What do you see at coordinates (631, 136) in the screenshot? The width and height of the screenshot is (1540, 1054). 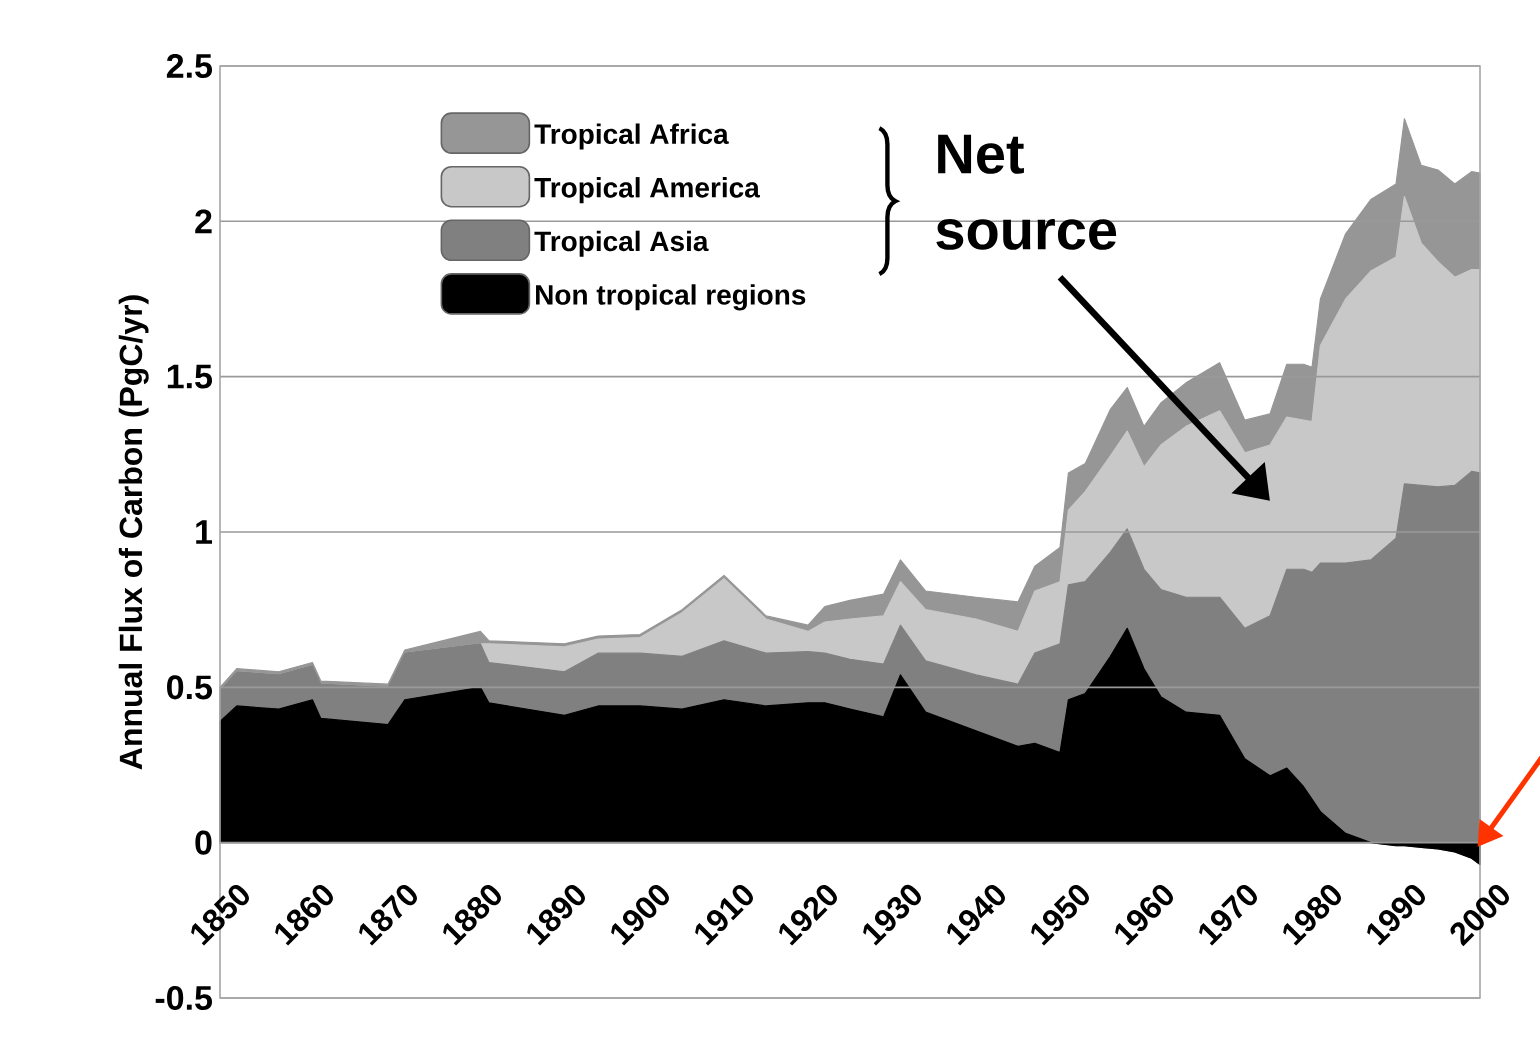 I see `legend-label: Tropical Africa` at bounding box center [631, 136].